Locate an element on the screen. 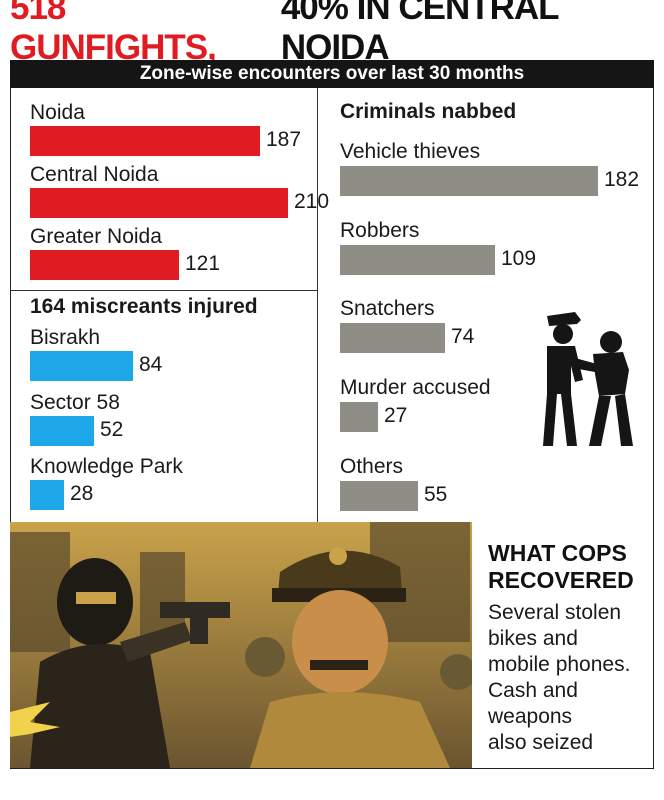  chart-0-value-label: 210 is located at coordinates (312, 201).